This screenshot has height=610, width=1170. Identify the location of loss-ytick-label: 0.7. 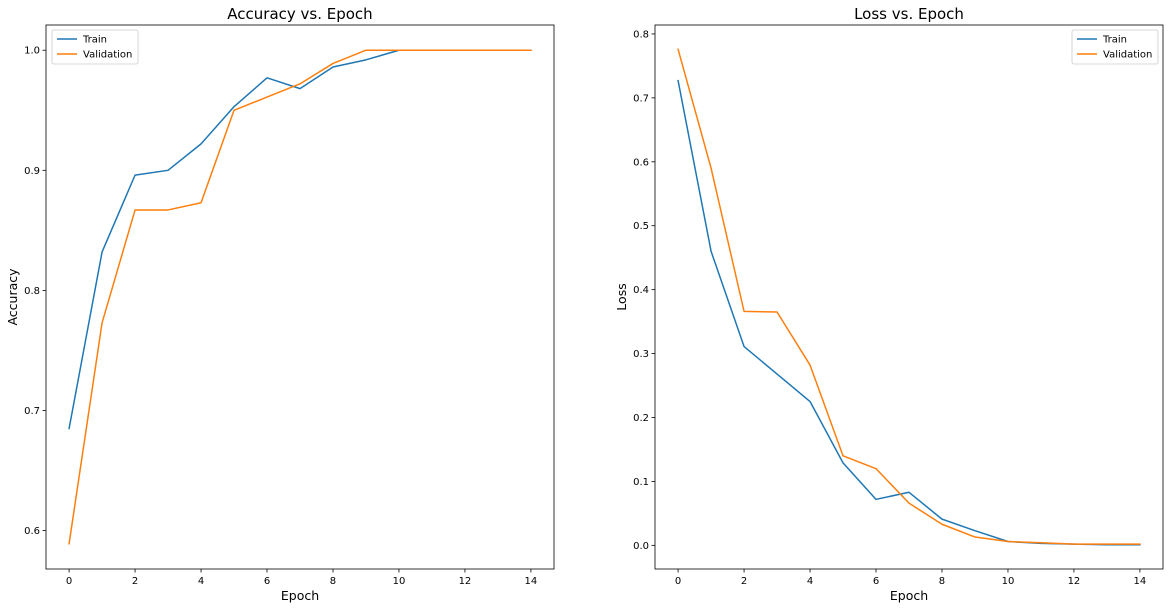
(641, 98).